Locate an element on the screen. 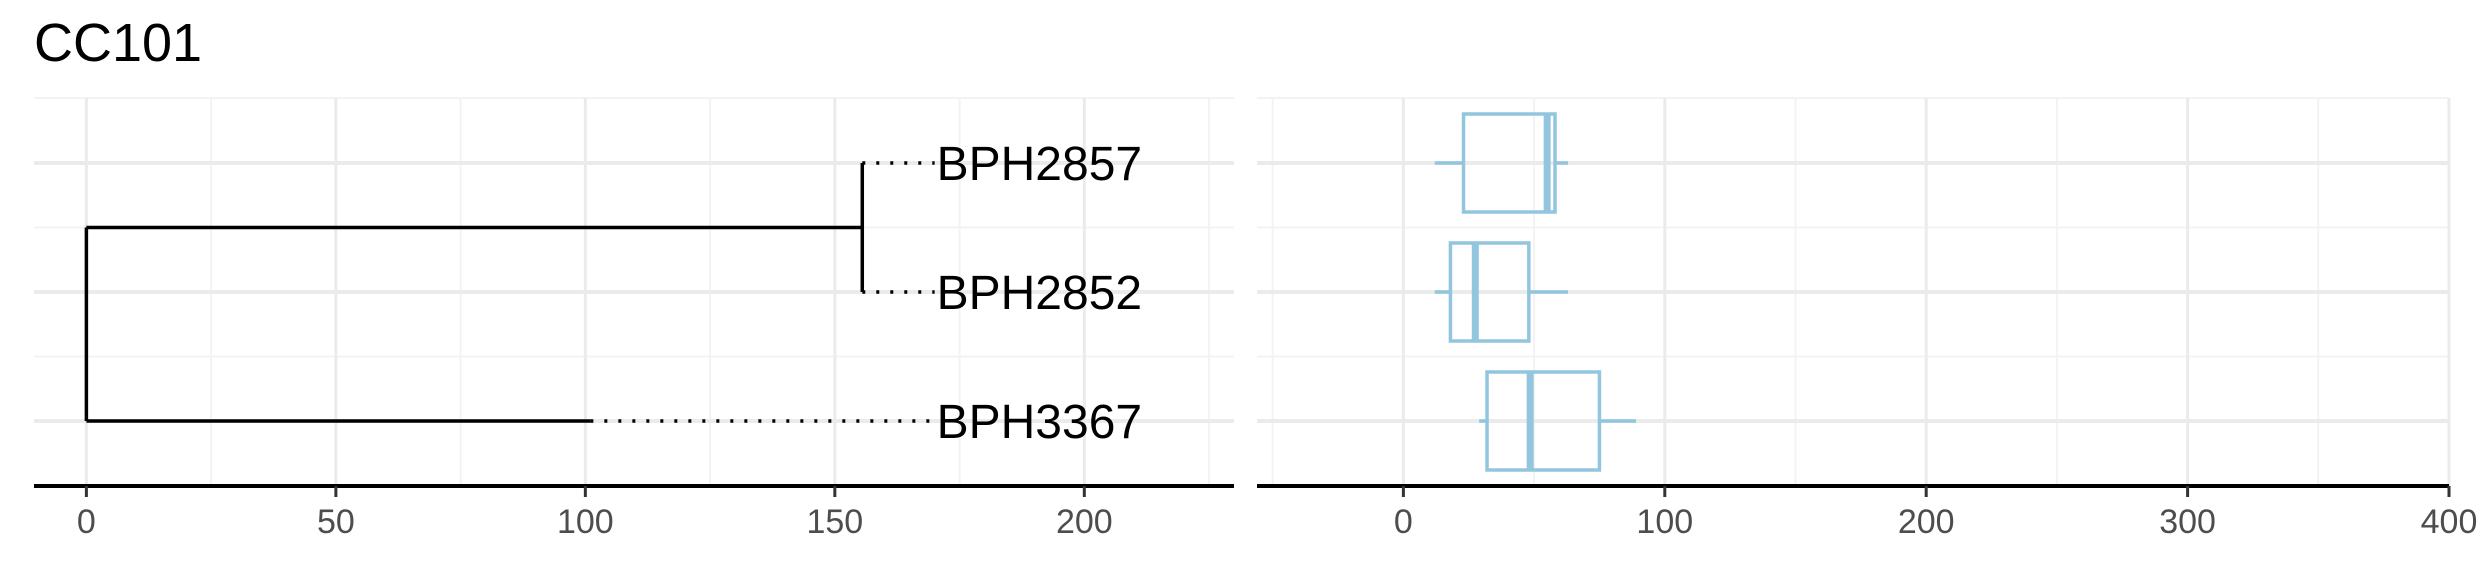  tip-label: BPH3367 is located at coordinates (1039, 422).